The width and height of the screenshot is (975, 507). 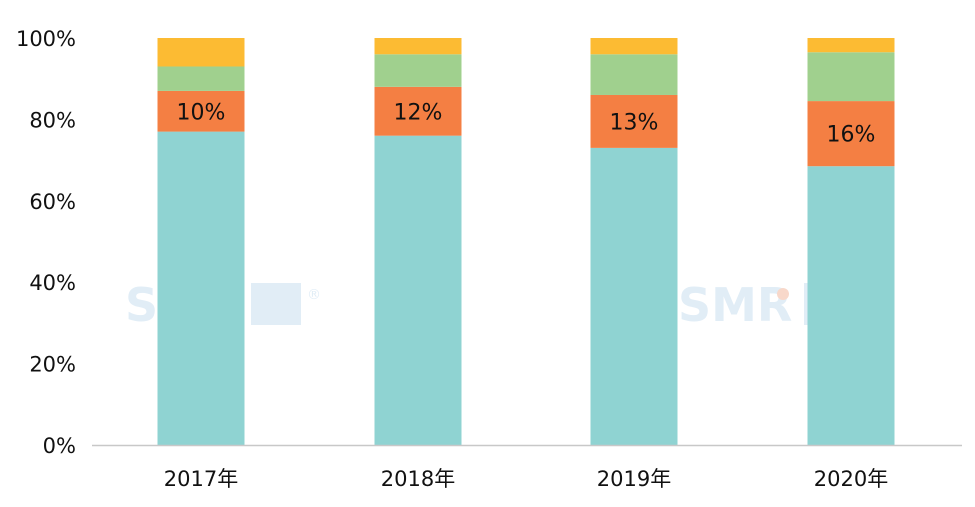 What do you see at coordinates (52, 202) in the screenshot?
I see `y-tick-label: 60%` at bounding box center [52, 202].